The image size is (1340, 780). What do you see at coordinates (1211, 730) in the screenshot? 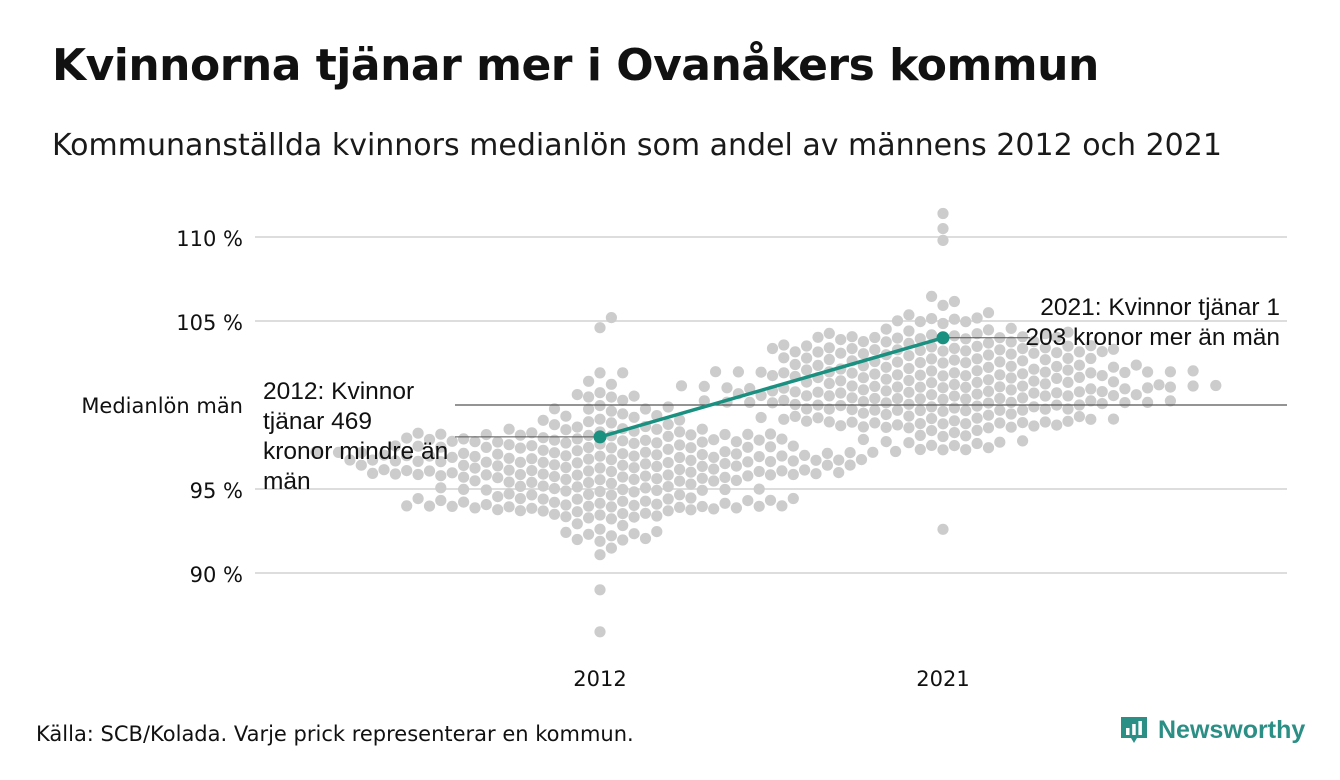
I see `newsworthy-logo: Newsworthy` at bounding box center [1211, 730].